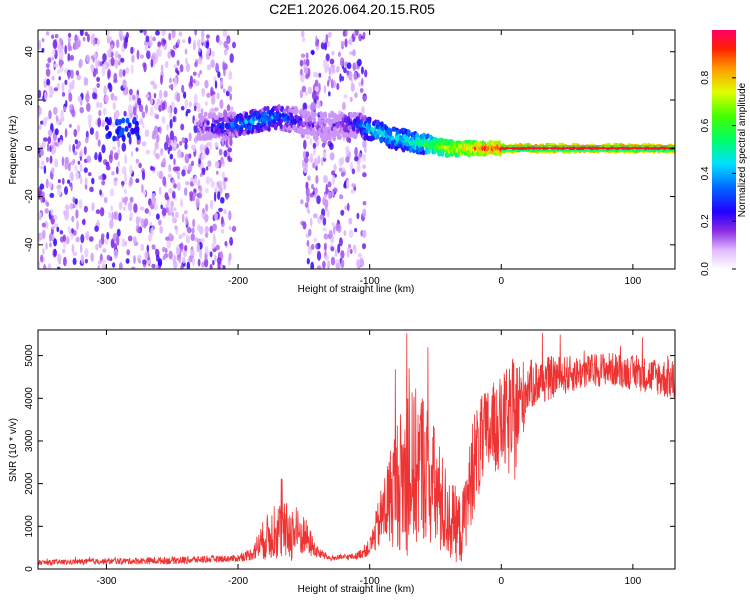  I want to click on snr-y-tick-label: 1000, so click(29, 526).